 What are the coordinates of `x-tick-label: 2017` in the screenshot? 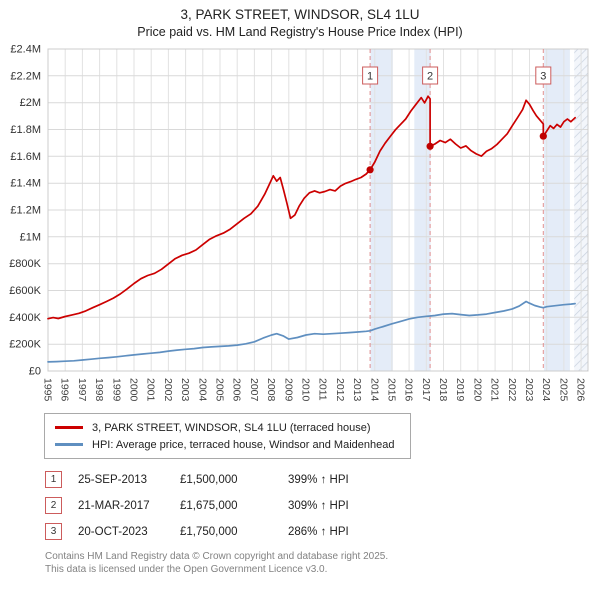 It's located at (426, 390).